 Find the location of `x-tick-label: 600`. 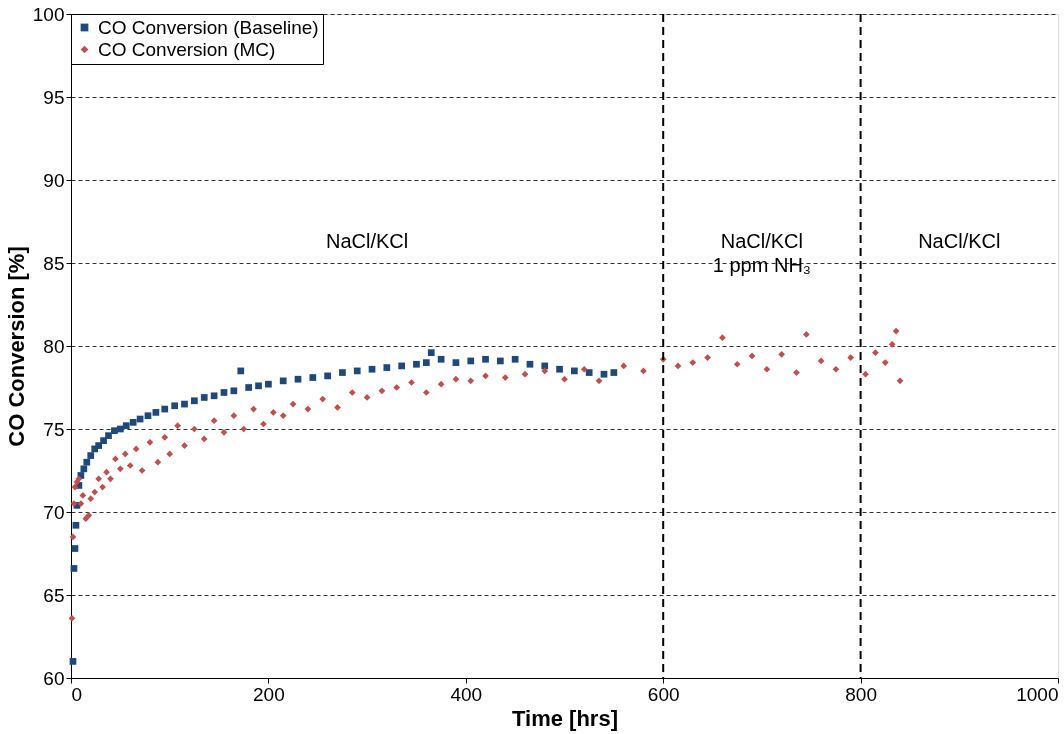

x-tick-label: 600 is located at coordinates (663, 694).